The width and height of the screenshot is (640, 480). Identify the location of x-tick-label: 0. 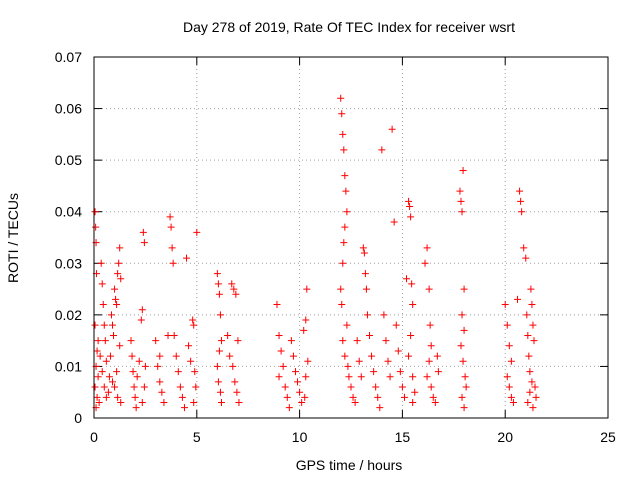
(94, 437).